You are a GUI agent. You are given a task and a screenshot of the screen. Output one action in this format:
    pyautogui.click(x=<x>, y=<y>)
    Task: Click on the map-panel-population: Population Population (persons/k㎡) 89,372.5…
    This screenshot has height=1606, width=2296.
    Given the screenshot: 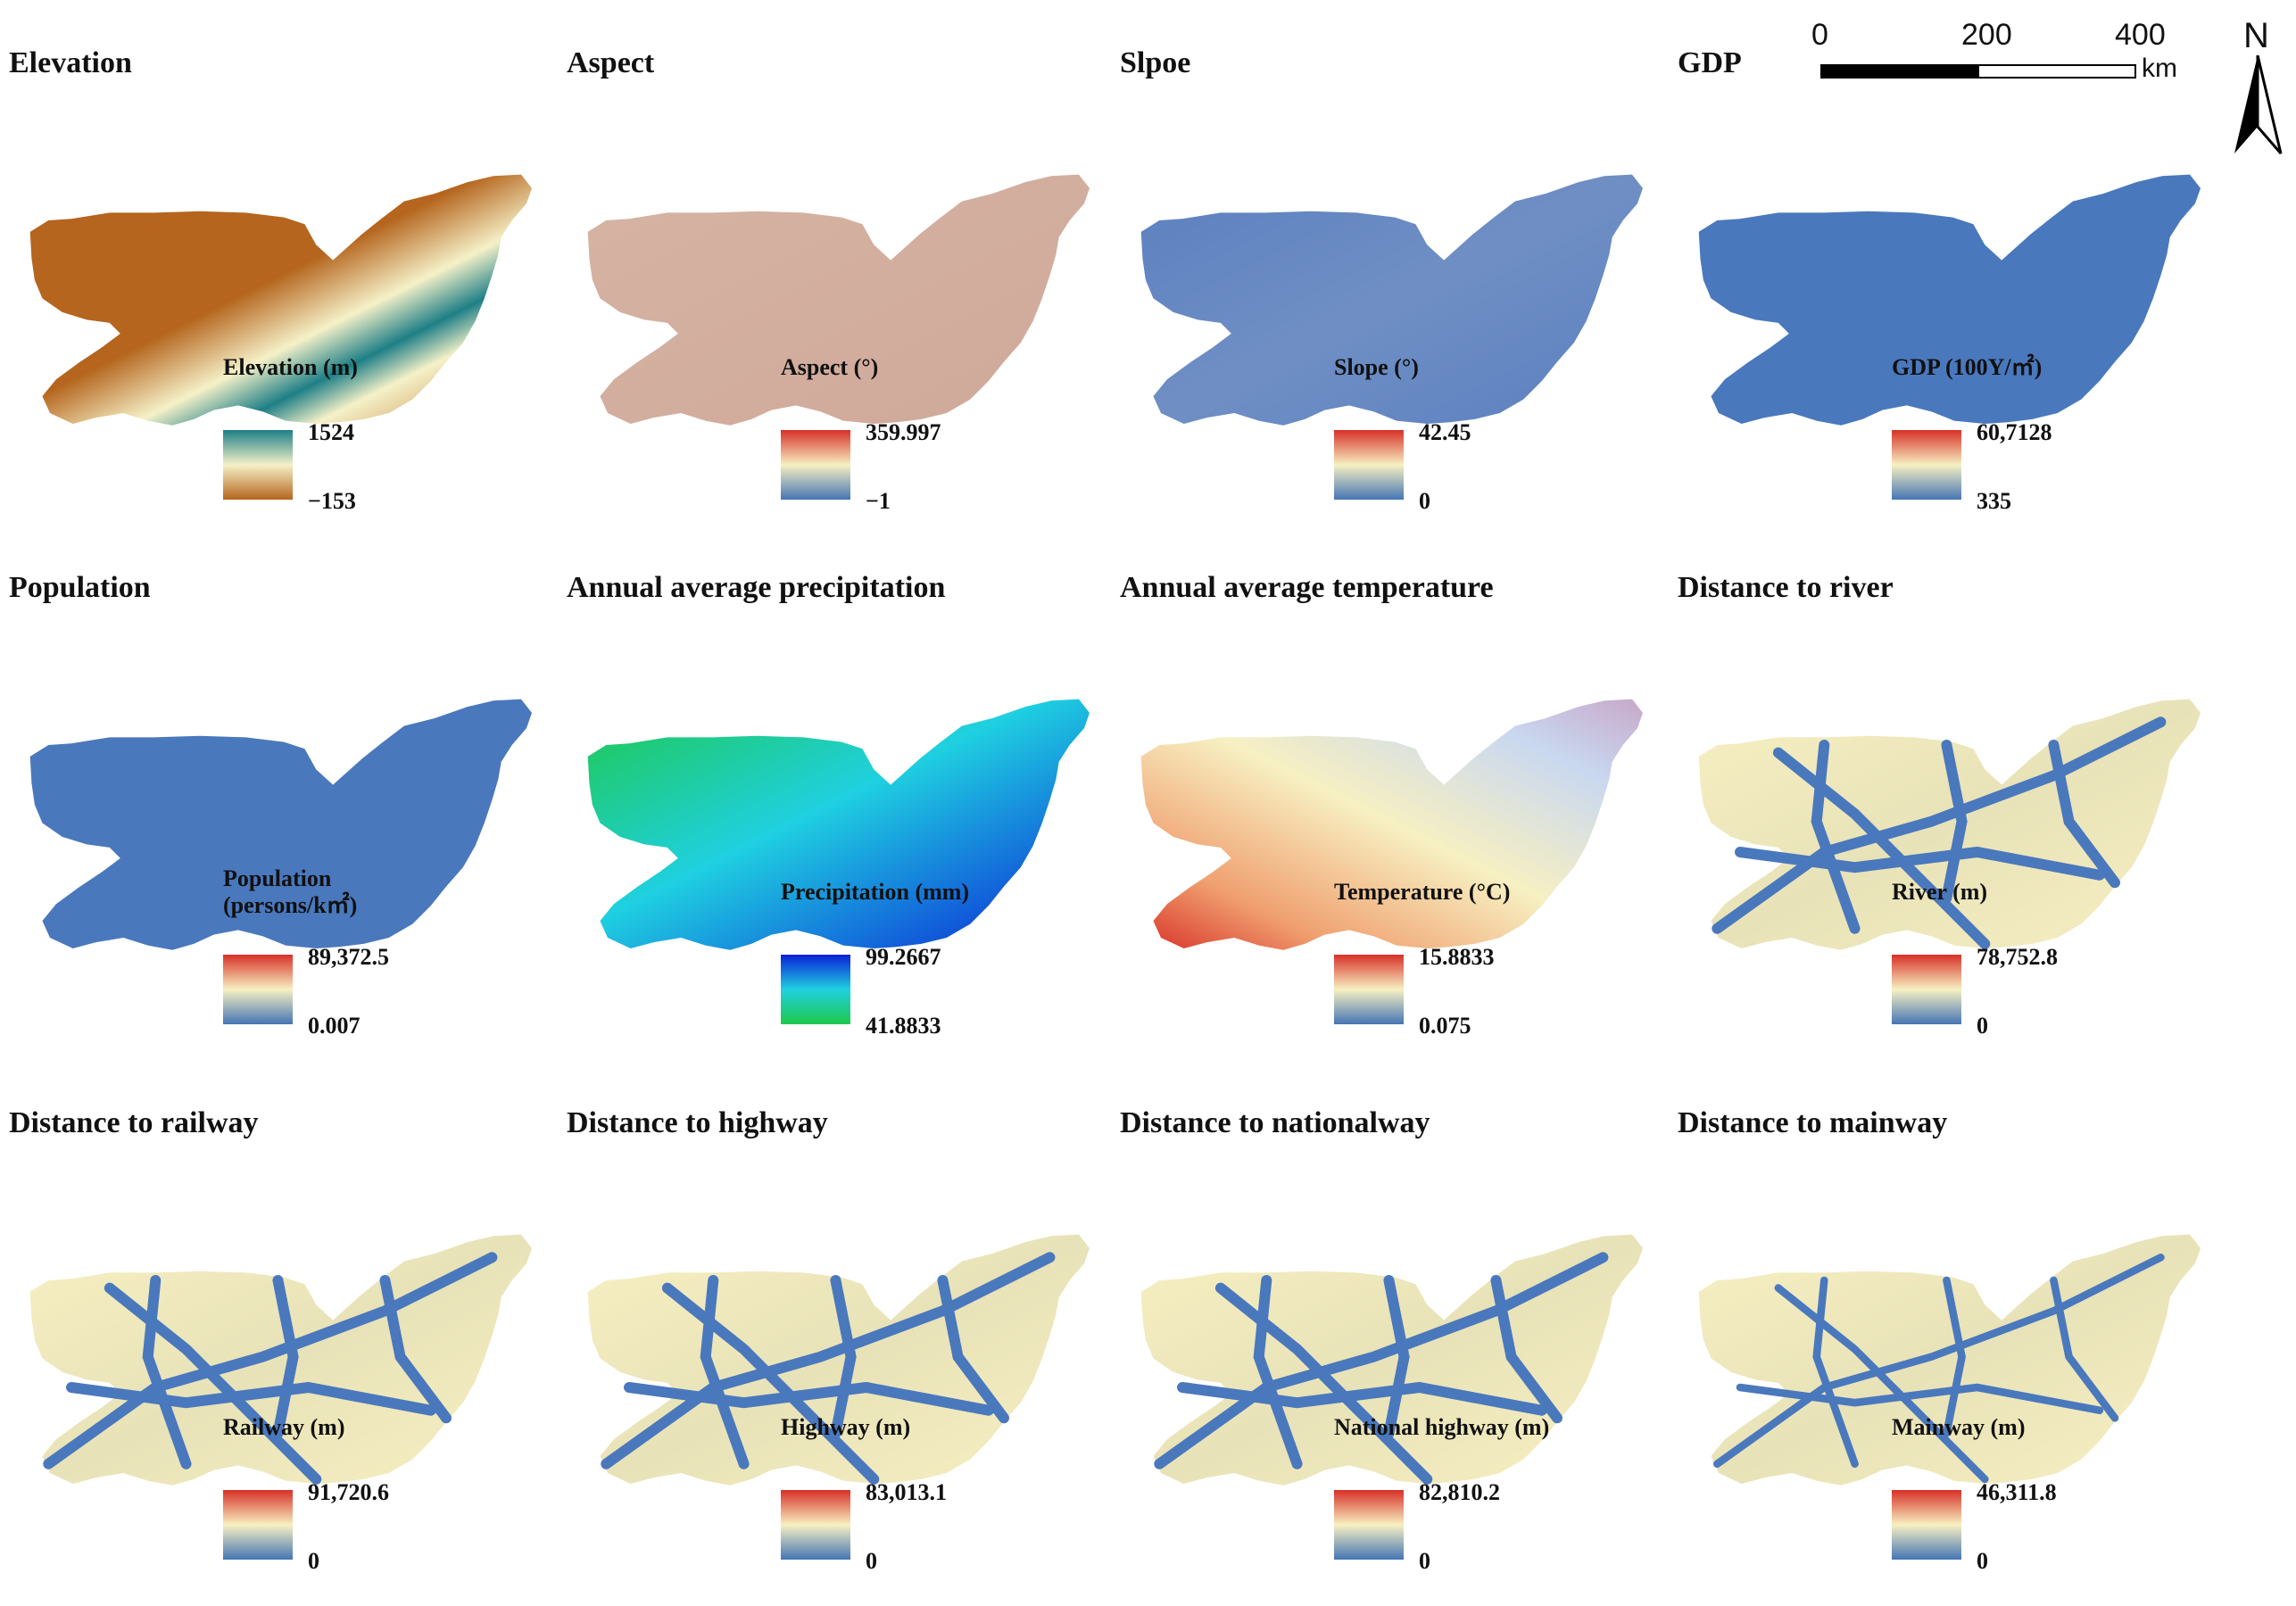 What is the action you would take?
    pyautogui.click(x=285, y=821)
    